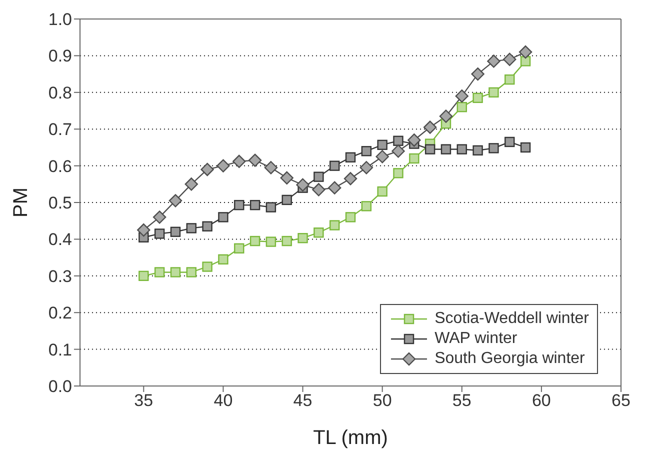 The image size is (646, 474). What do you see at coordinates (462, 400) in the screenshot?
I see `x-tick-label: 55` at bounding box center [462, 400].